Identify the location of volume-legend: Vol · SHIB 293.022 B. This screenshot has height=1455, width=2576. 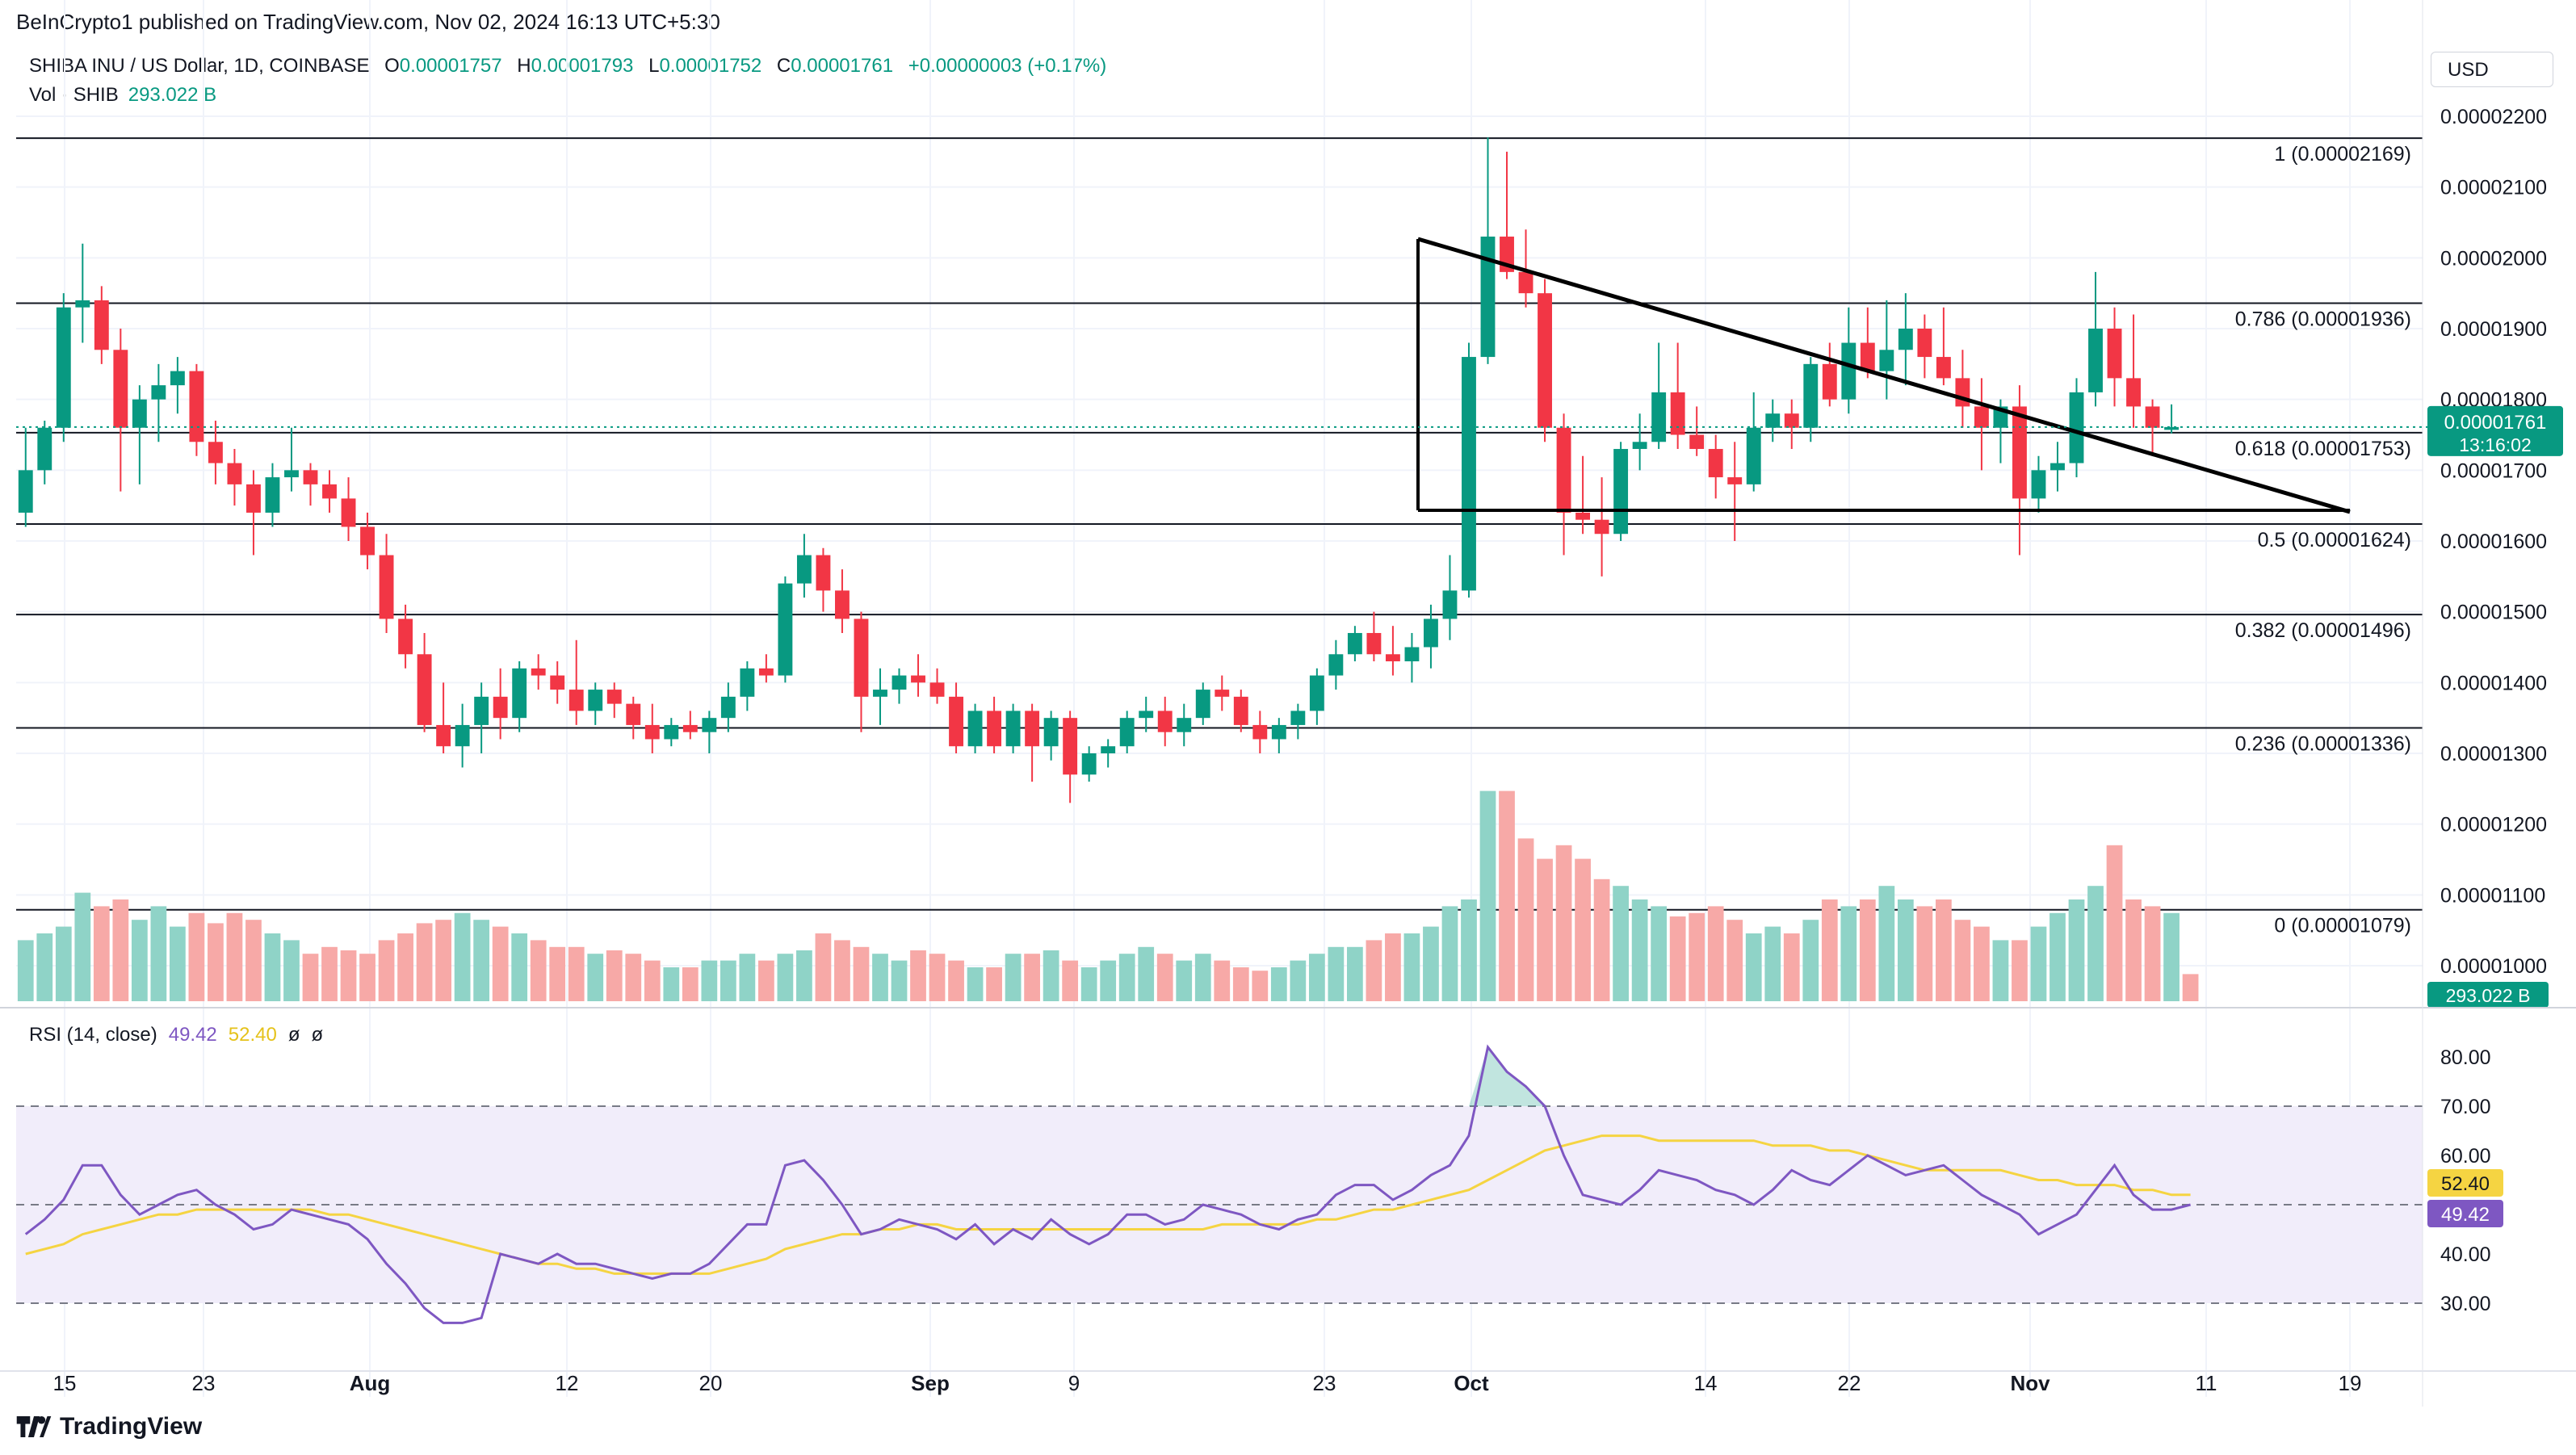
(122, 96).